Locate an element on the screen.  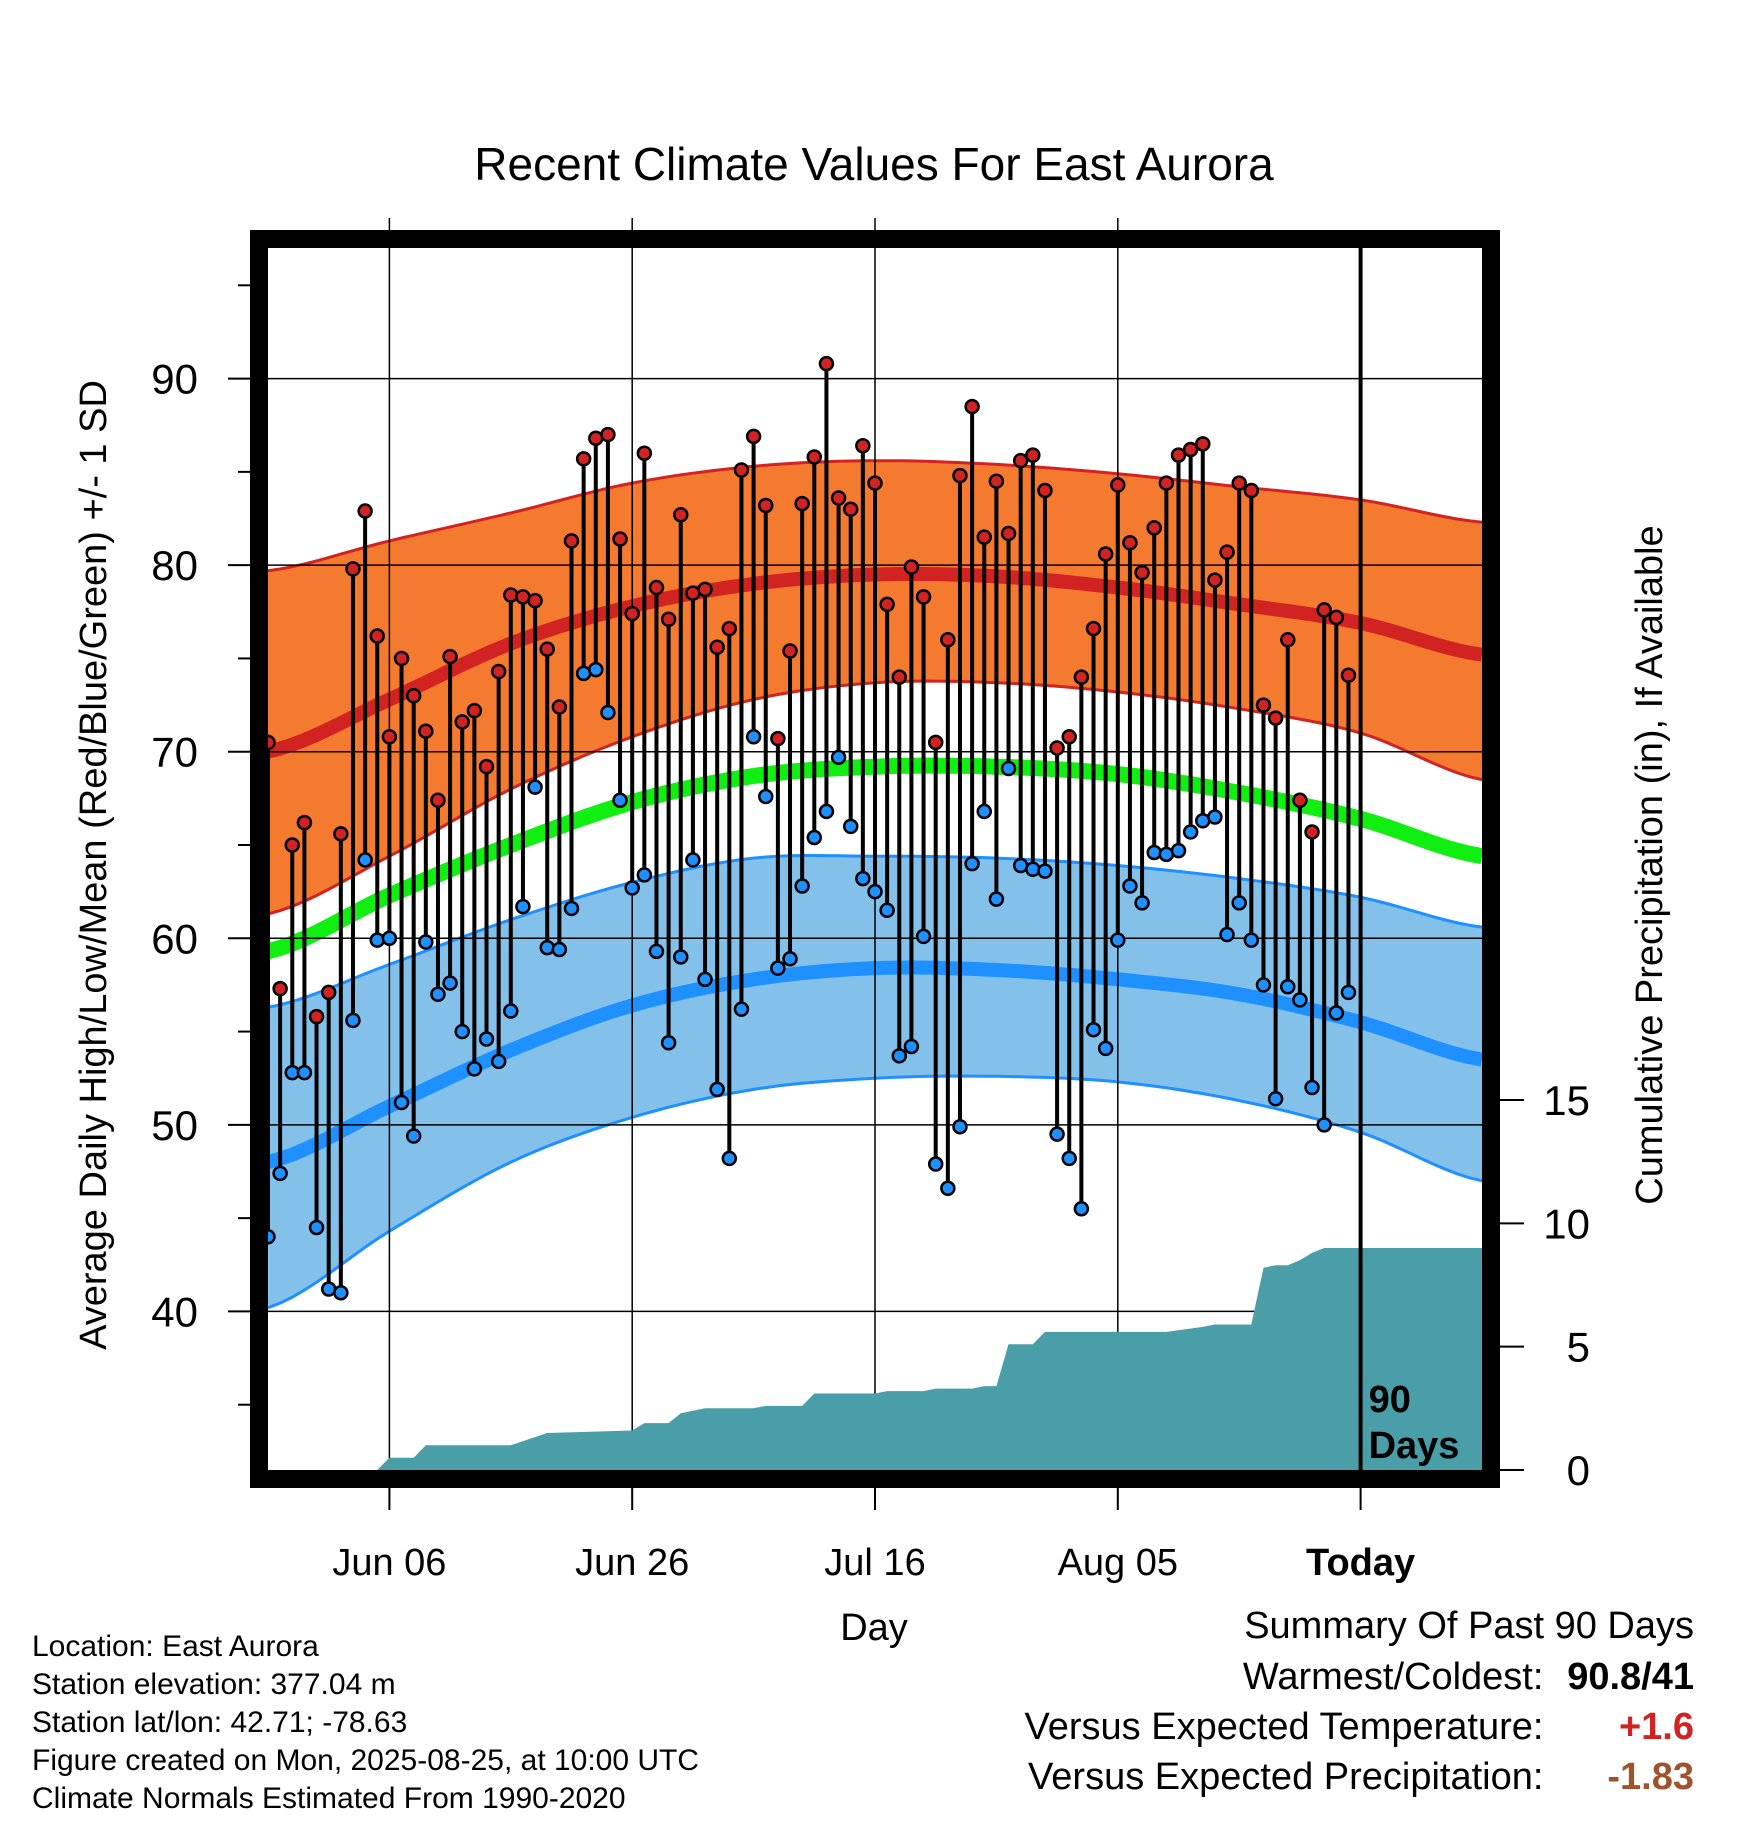
summary-warm-cold-label: Warmest/Coldest: is located at coordinates (1393, 1677).